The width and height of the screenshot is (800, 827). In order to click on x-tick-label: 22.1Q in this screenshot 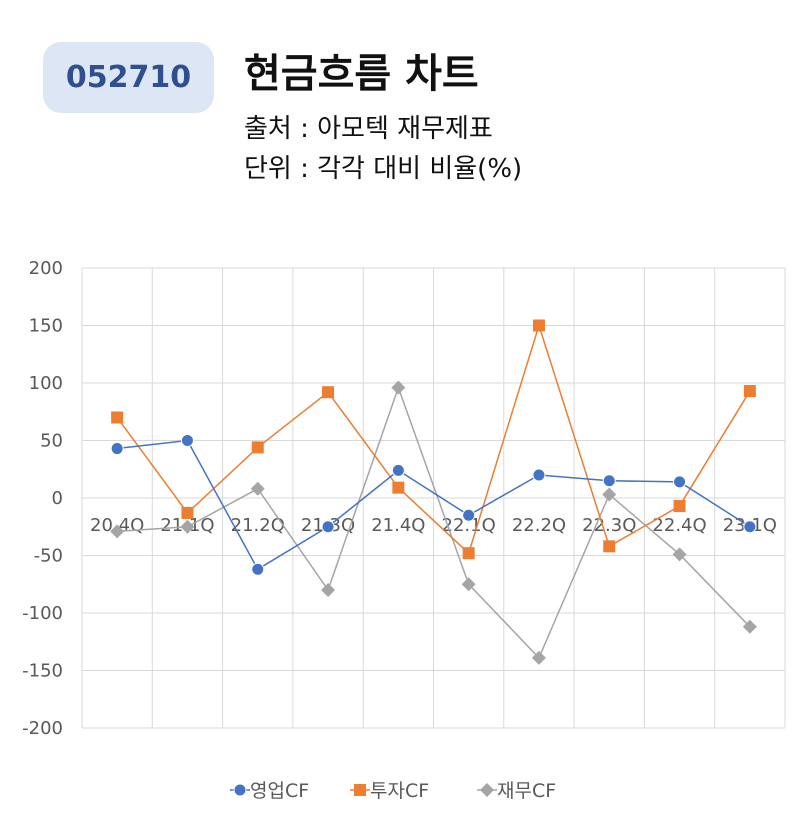, I will do `click(469, 525)`.